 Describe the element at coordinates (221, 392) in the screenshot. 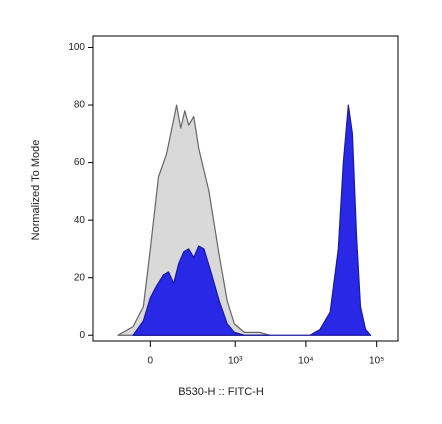

I see `x-axis-title: B530-H :: FITC-H` at that location.